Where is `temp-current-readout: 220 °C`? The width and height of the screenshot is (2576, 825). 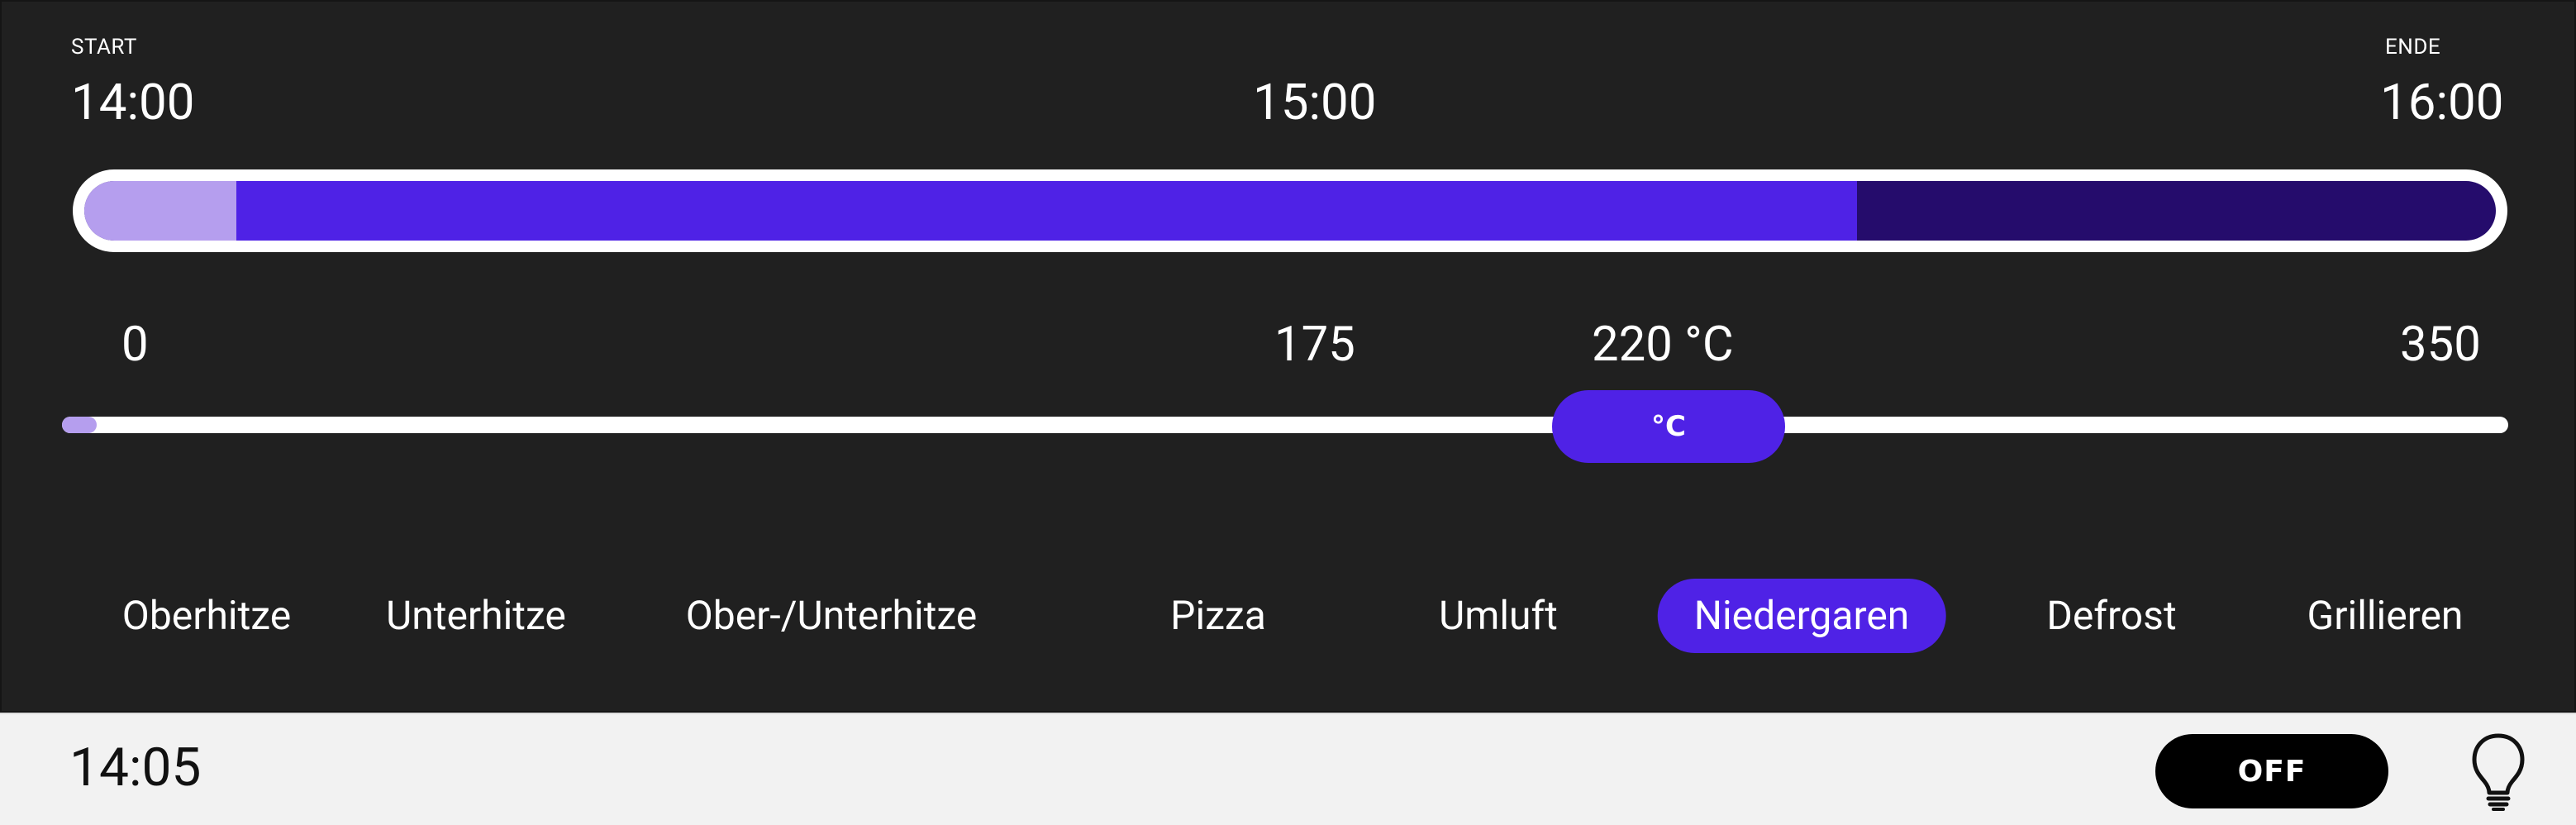 temp-current-readout: 220 °C is located at coordinates (1663, 345).